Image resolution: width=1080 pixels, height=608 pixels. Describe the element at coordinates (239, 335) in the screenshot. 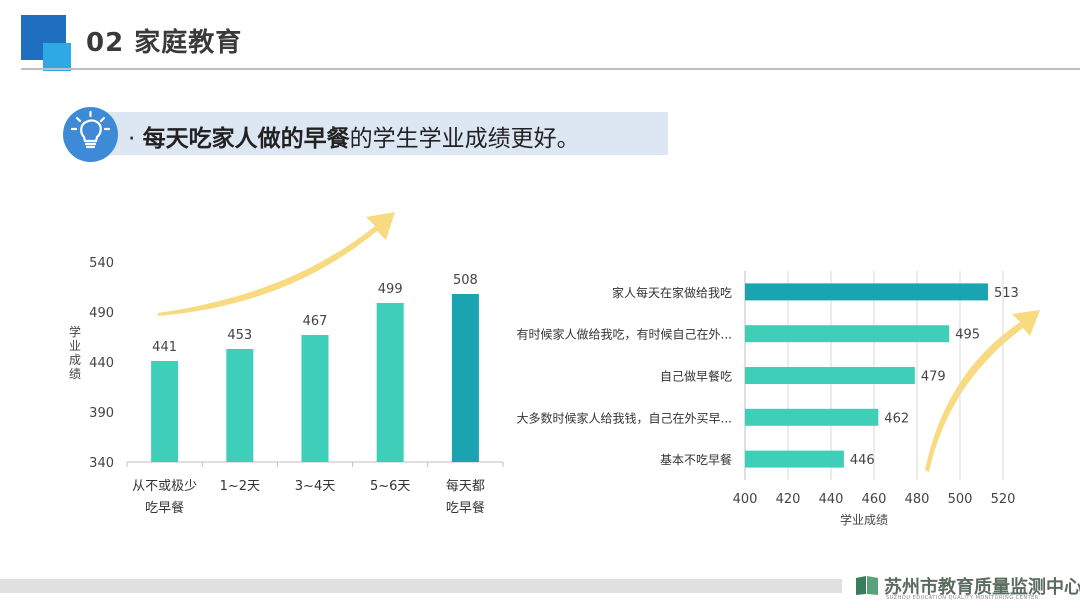

I see `data-label: 453` at that location.